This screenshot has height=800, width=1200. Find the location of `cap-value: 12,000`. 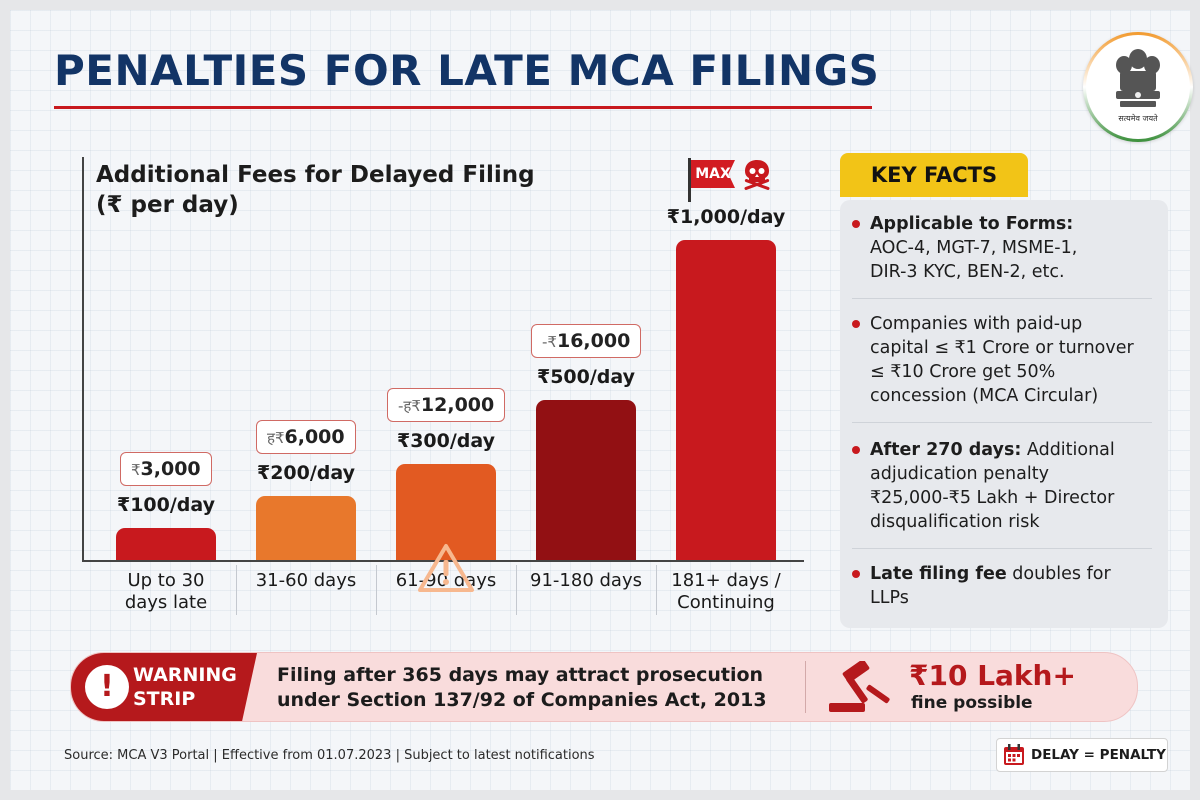

cap-value: 12,000 is located at coordinates (457, 405).